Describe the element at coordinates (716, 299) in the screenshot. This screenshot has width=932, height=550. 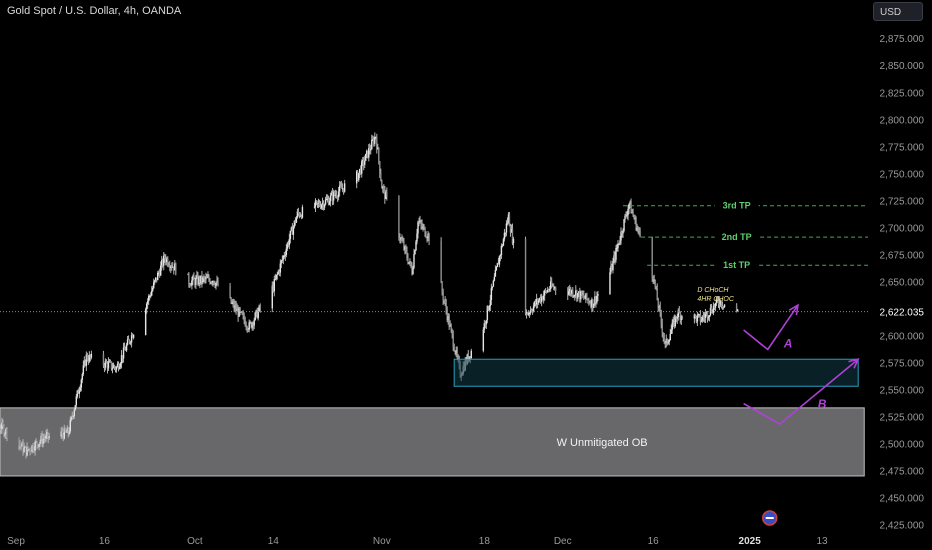
I see `annotation-label: 4HR CHOC` at that location.